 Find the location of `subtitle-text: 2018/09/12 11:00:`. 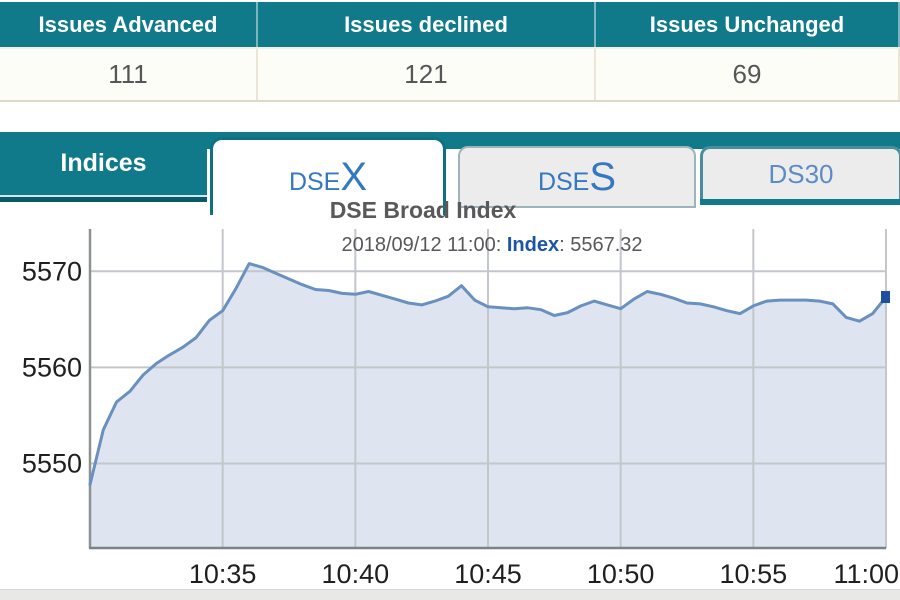

subtitle-text: 2018/09/12 11:00: is located at coordinates (424, 245).